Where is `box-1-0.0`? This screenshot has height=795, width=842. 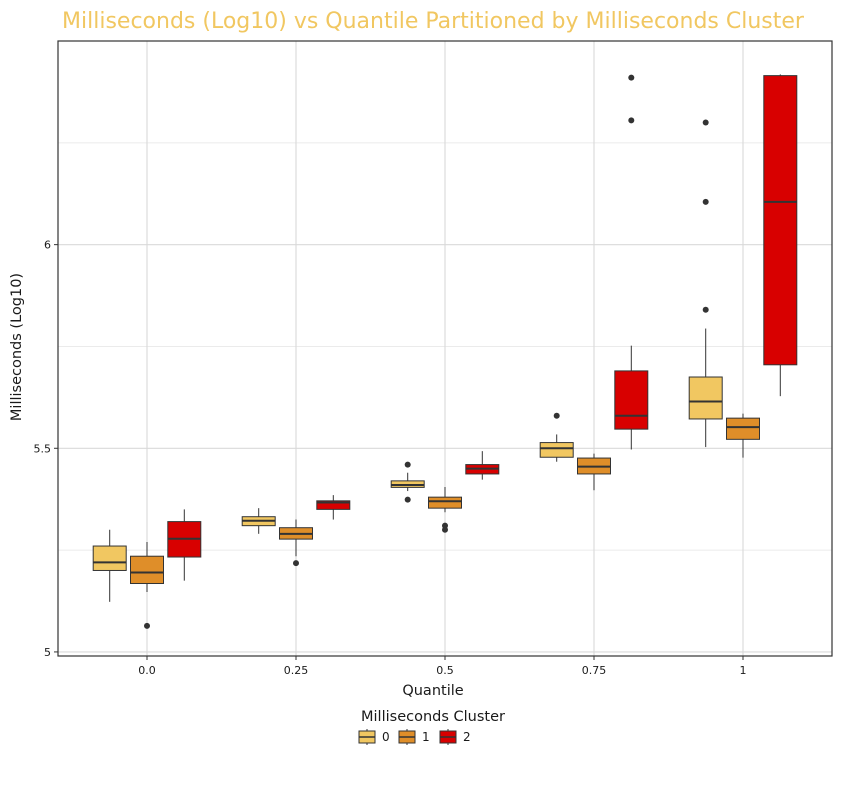
box-1-0.0 is located at coordinates (147, 585).